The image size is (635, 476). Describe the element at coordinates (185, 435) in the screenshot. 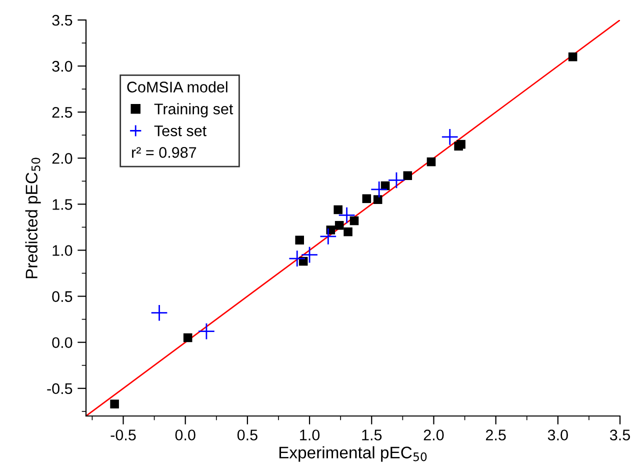

I see `x-tick-label: 0.0` at that location.